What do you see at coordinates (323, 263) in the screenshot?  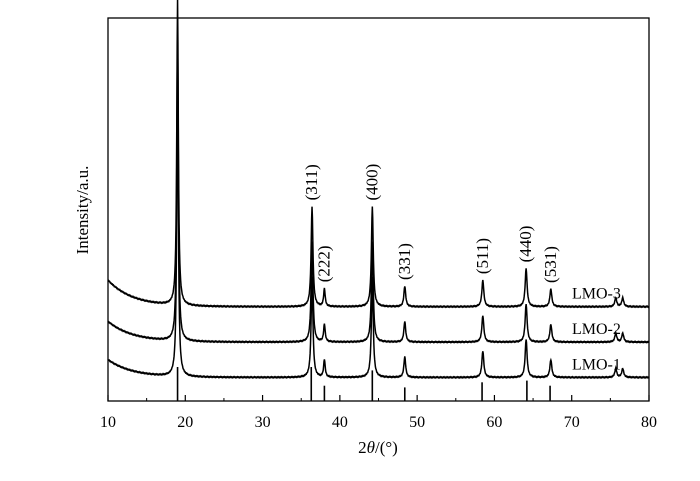 I see `peak-label: (222)` at bounding box center [323, 263].